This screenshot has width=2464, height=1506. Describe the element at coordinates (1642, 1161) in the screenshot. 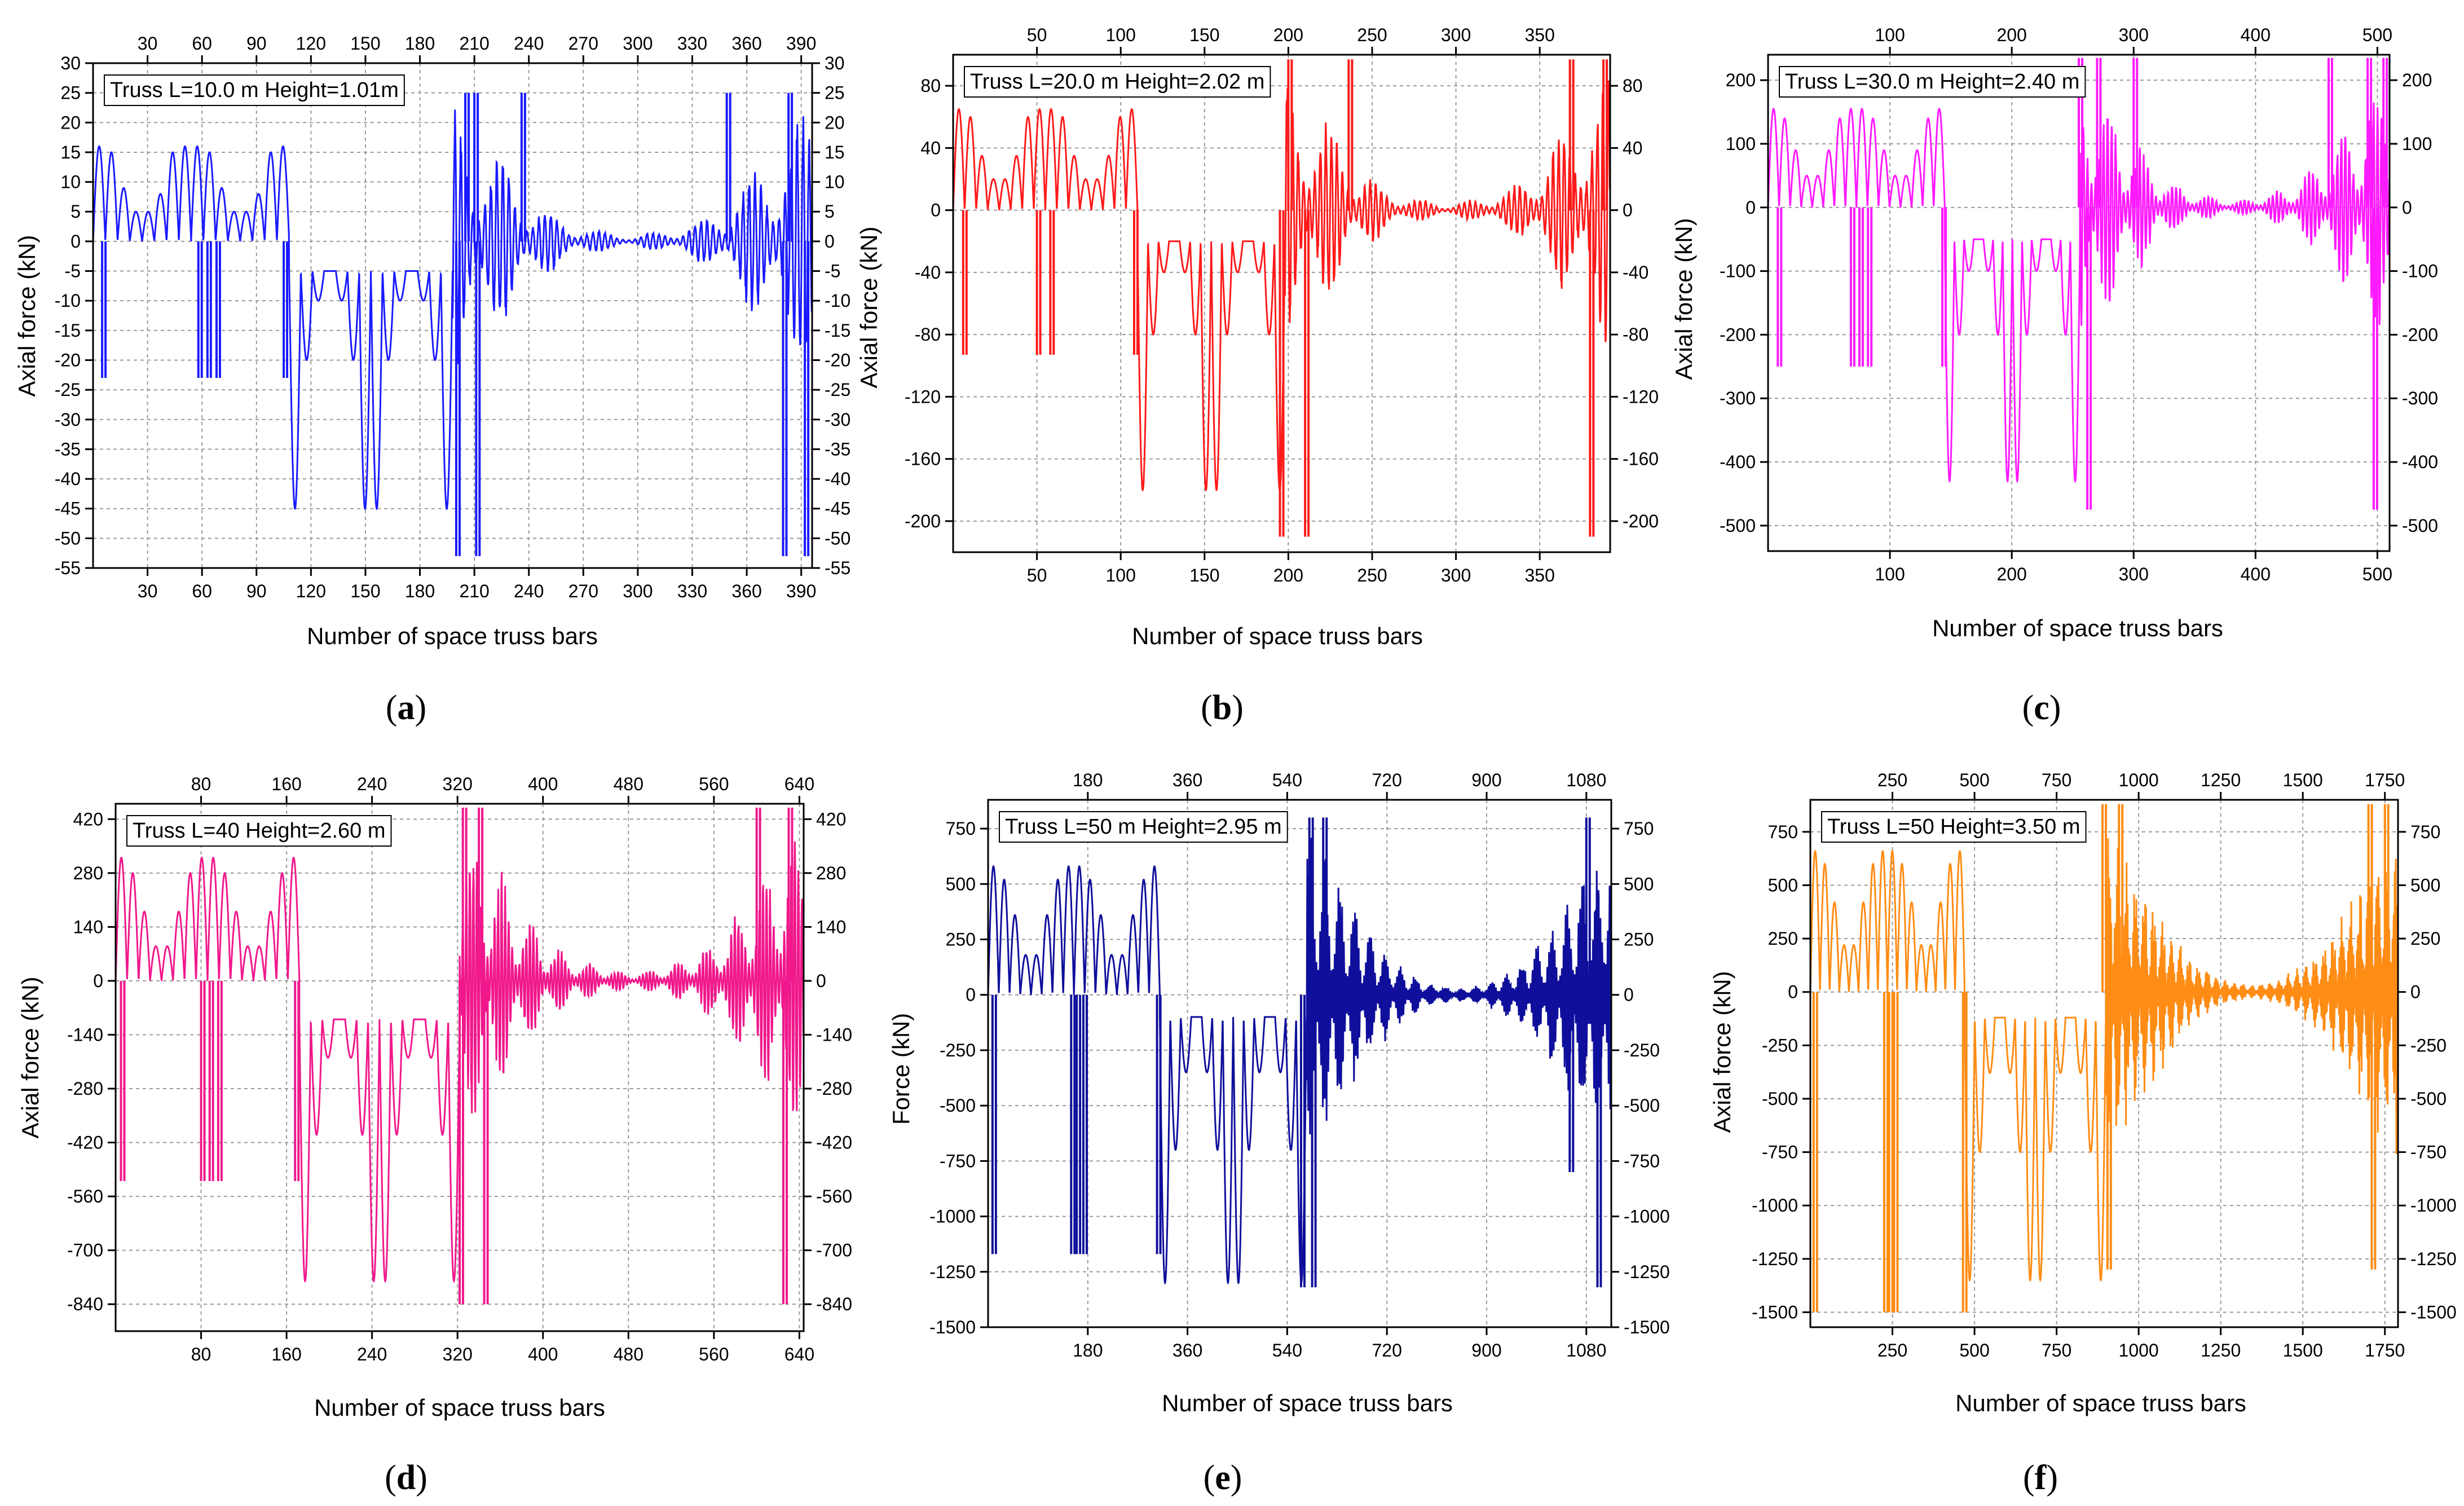

I see `y-right-tick-label: -750` at that location.